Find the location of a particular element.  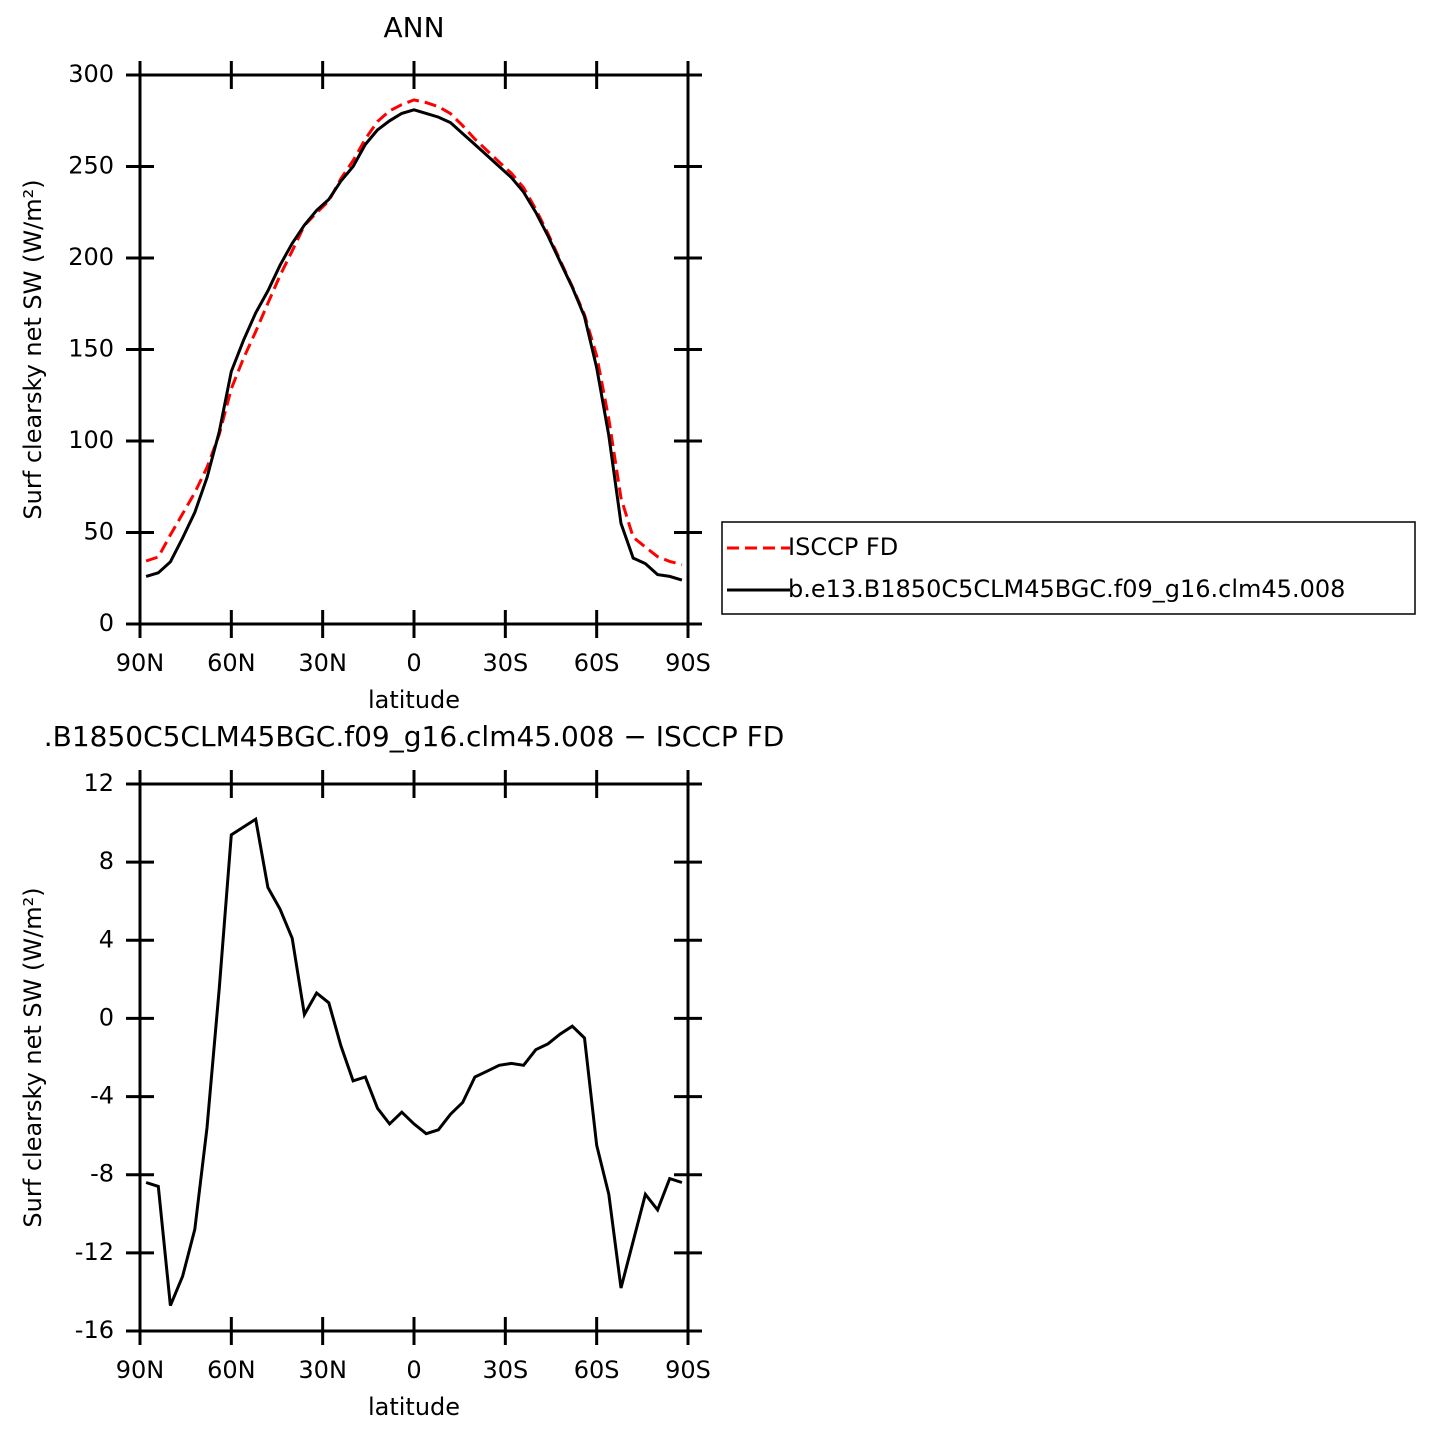

y-tick-label: -8 is located at coordinates (102, 1174).